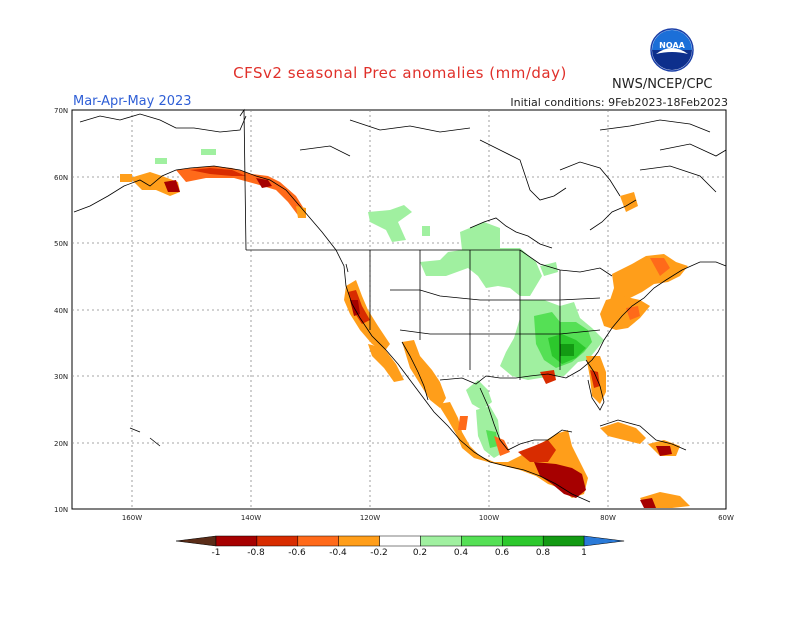 This screenshot has height=618, width=800. I want to click on lat-labels: 70N 60N 50N 40N 30N 20N 10N, so click(61, 310).